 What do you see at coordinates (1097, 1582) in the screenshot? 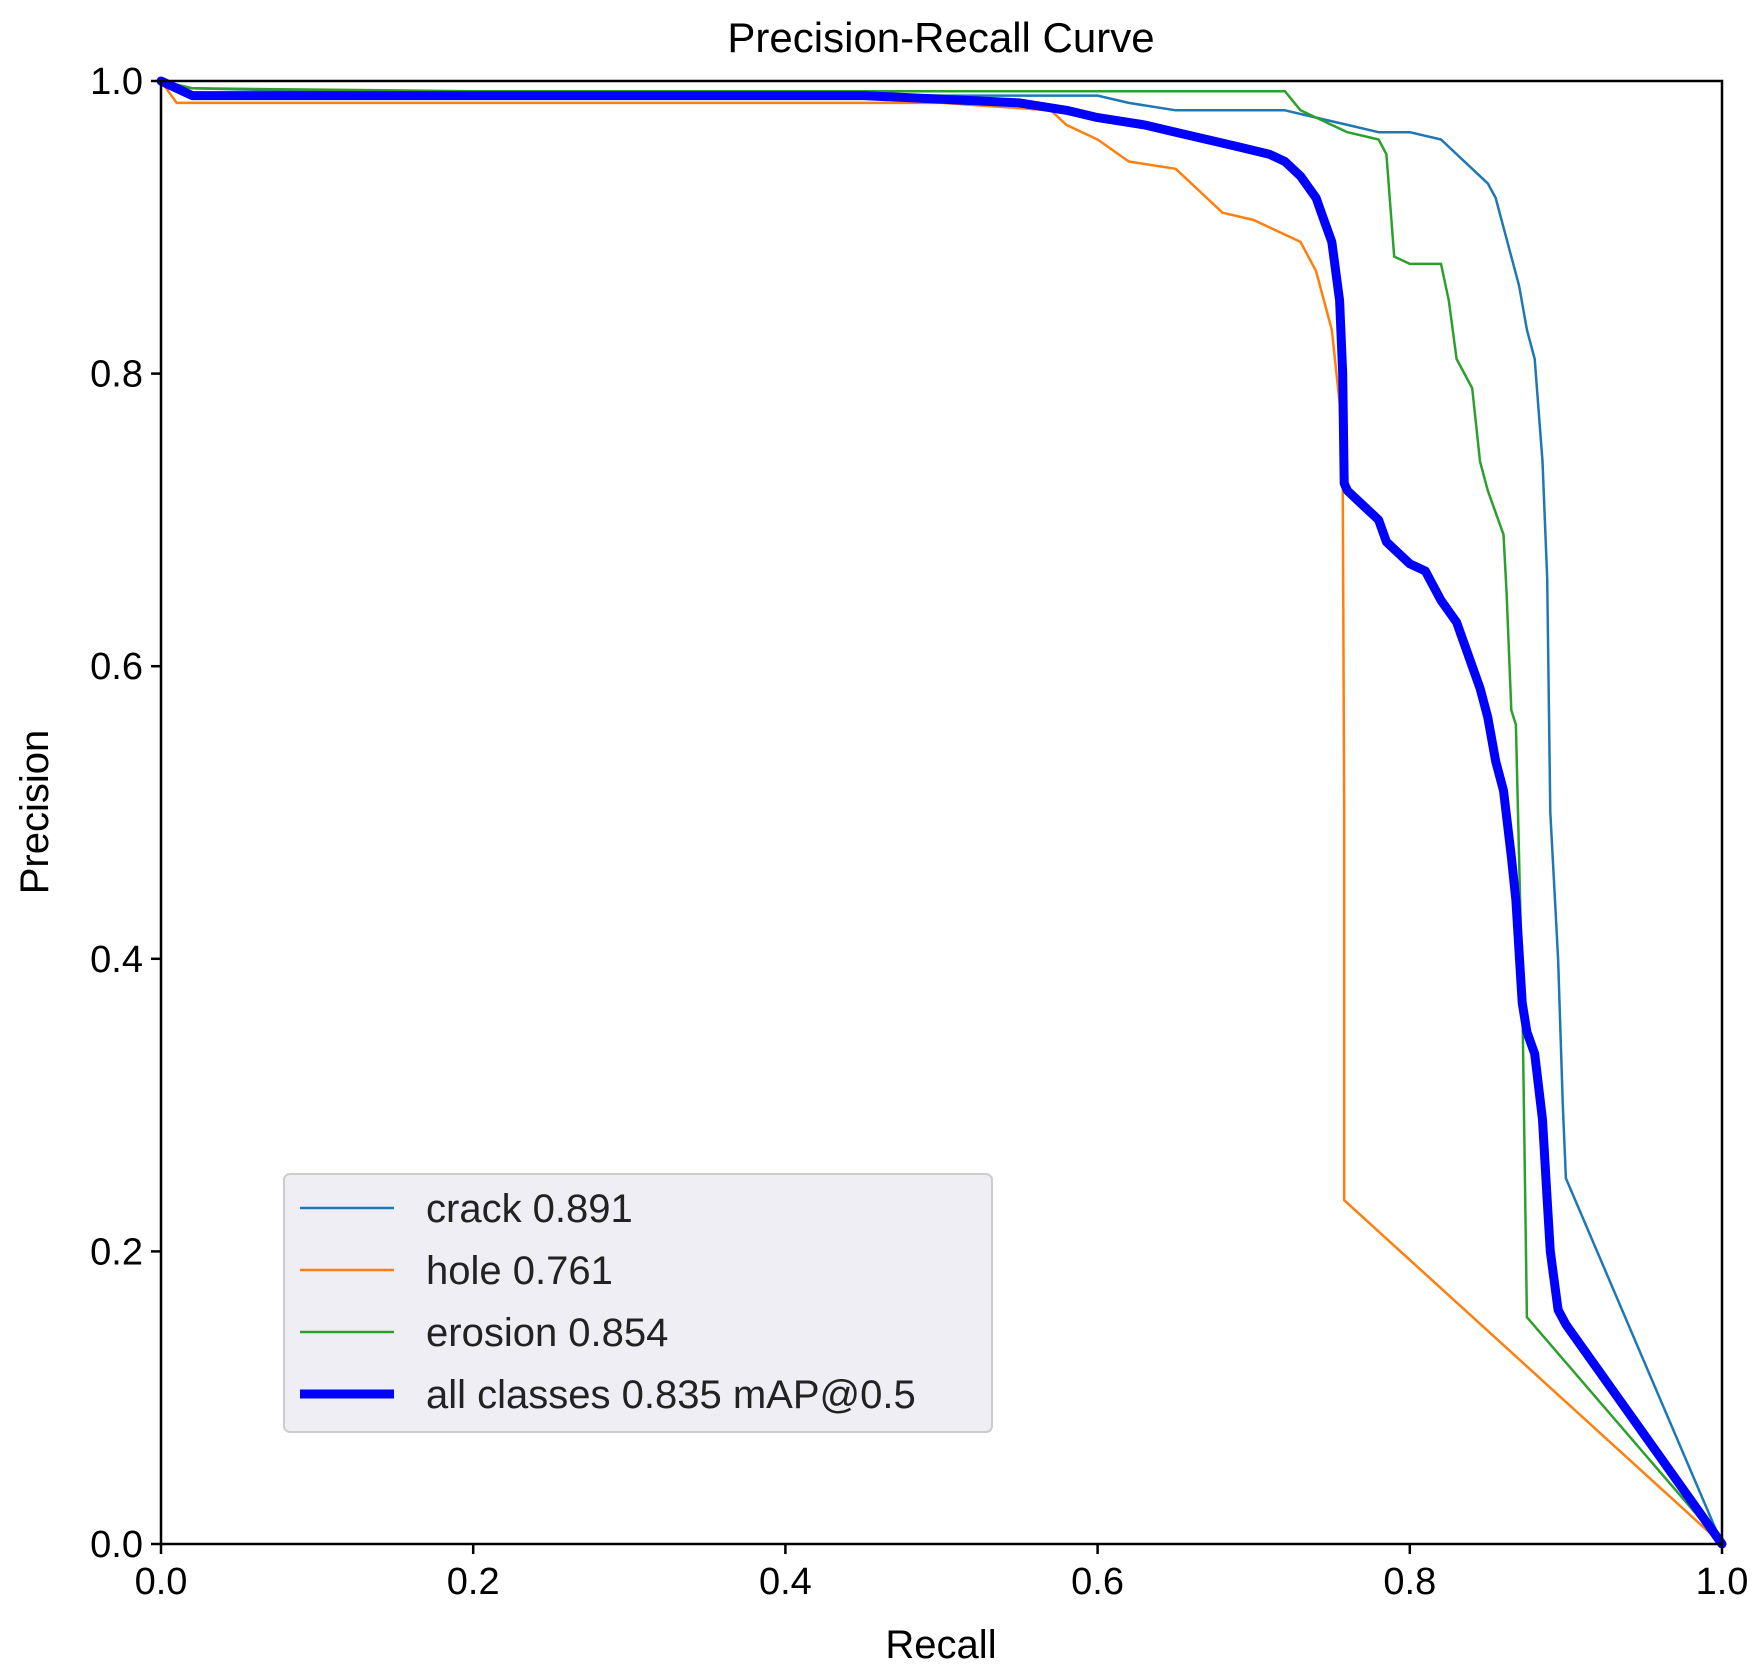
I see `x-tick-label-3: 0.6` at bounding box center [1097, 1582].